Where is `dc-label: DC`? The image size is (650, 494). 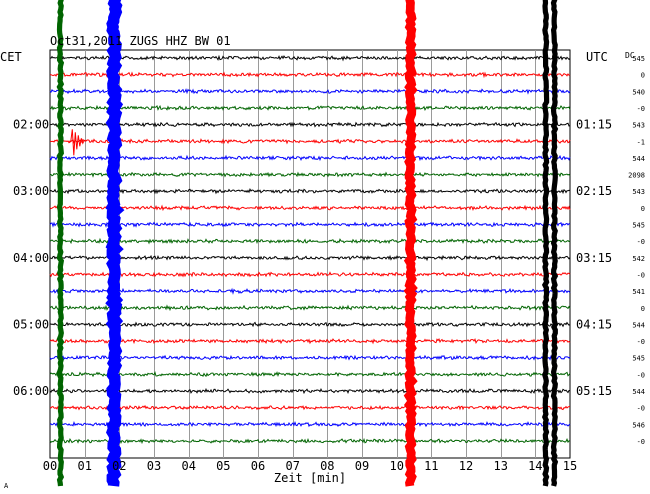
dc-label: DC is located at coordinates (630, 55).